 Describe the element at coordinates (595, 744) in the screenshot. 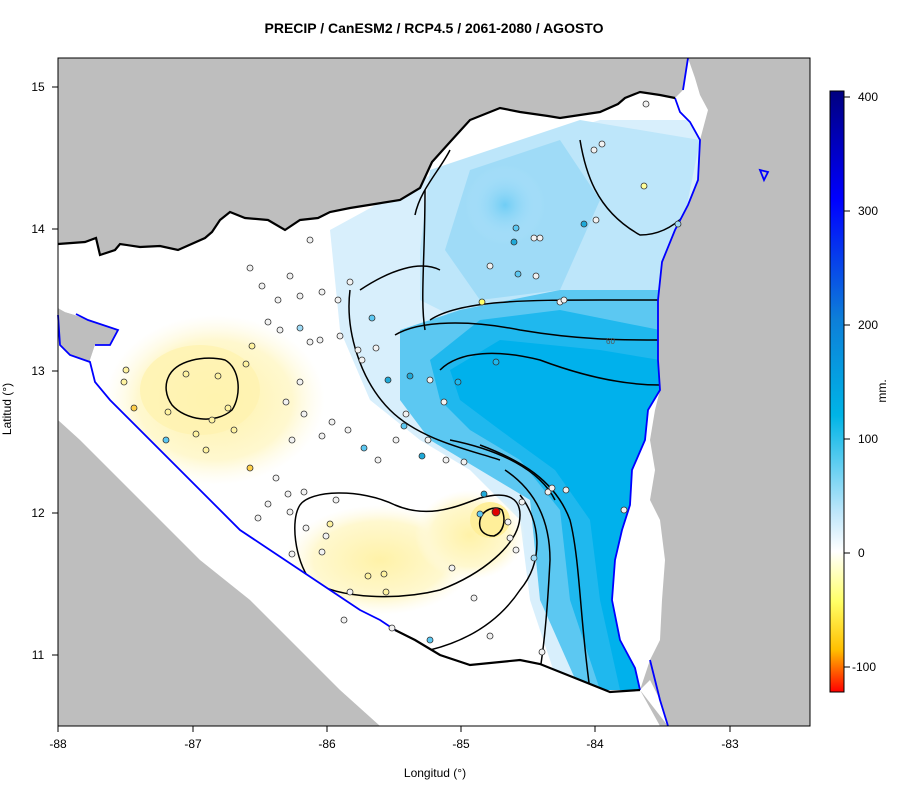

I see `x-tick-label: -84` at that location.